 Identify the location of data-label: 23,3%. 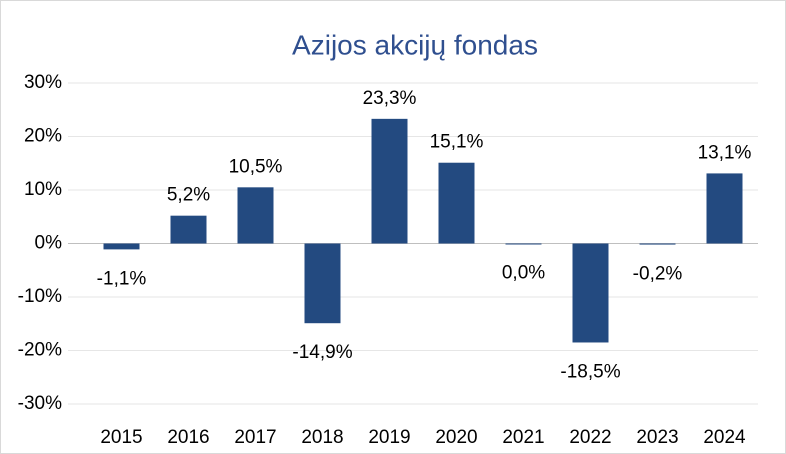
(390, 98).